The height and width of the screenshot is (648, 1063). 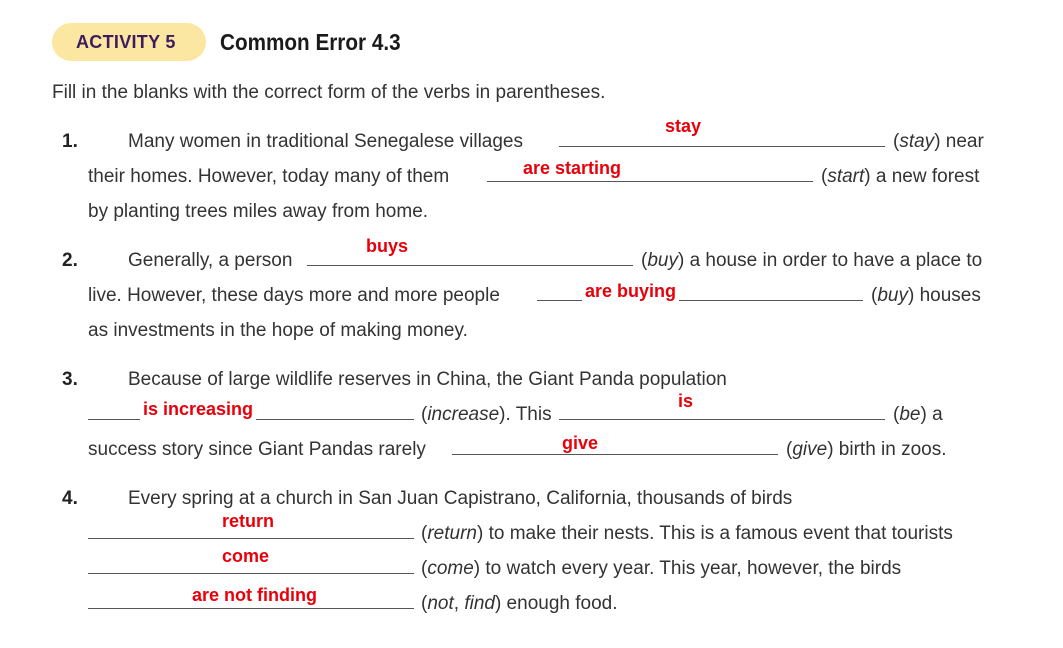 What do you see at coordinates (900, 176) in the screenshot?
I see `verb-hint: (start) a new forest` at bounding box center [900, 176].